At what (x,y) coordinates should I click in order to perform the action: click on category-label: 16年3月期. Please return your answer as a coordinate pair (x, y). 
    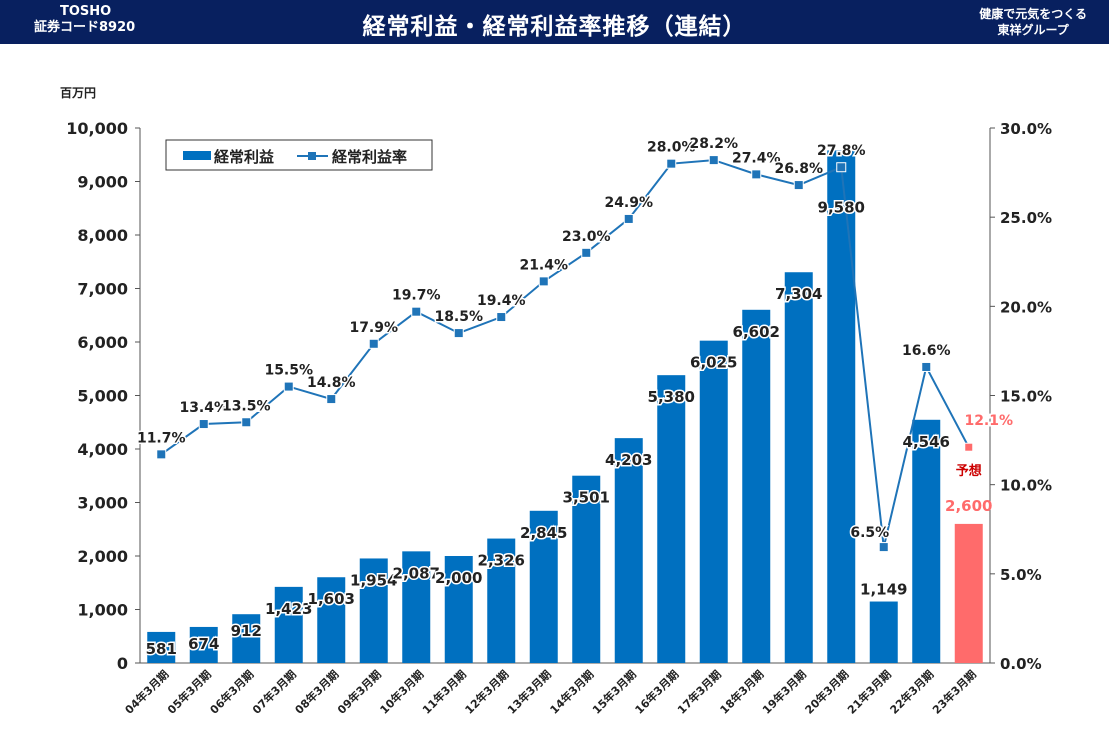
    Looking at the image, I should click on (656, 691).